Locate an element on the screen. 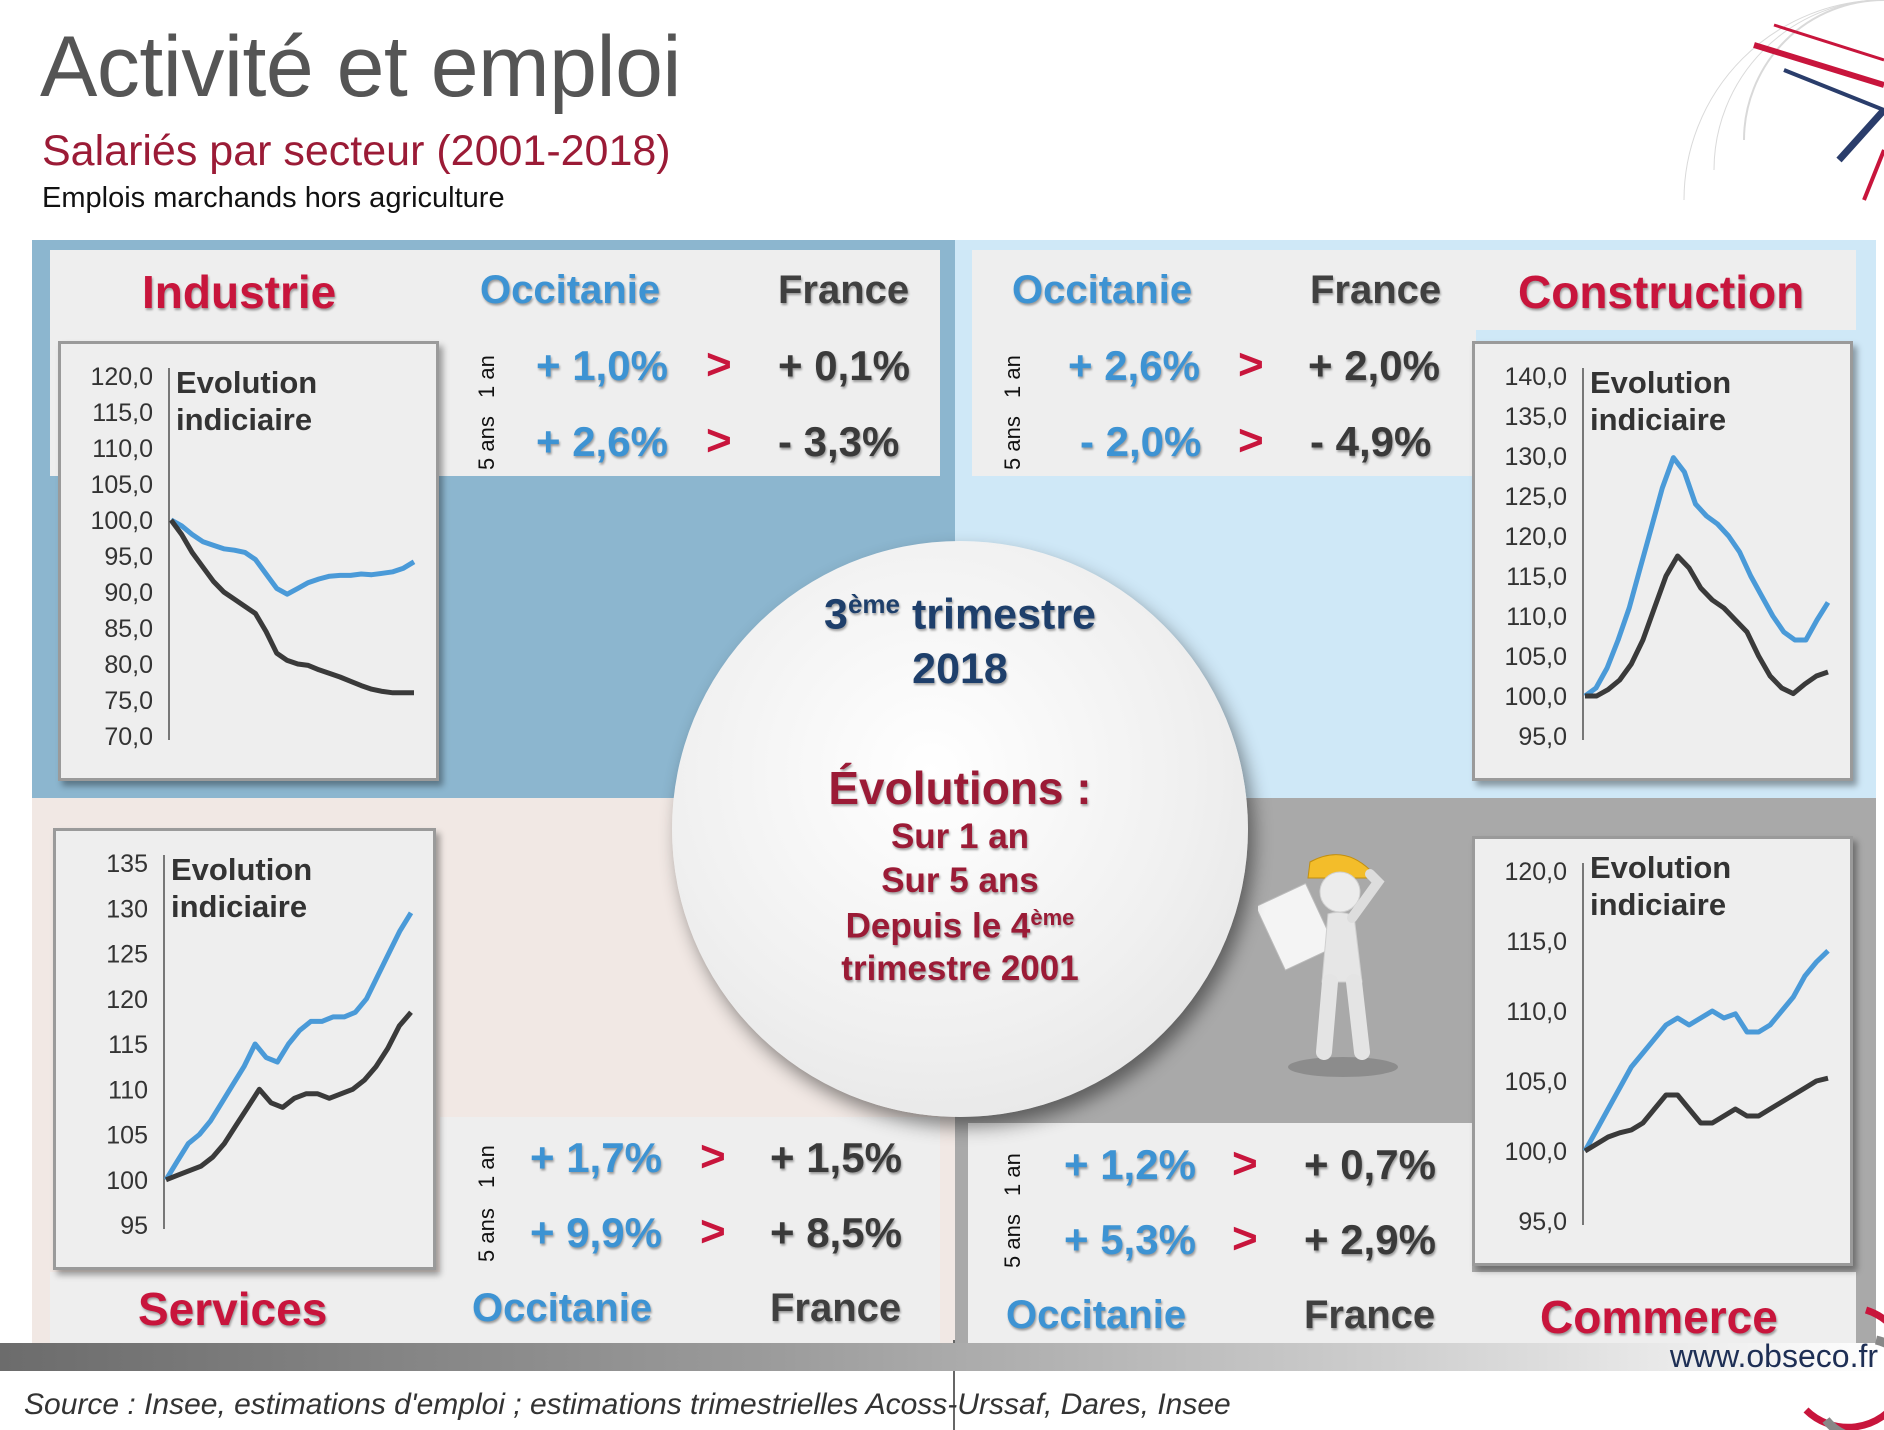  decorative-corner-graphic is located at coordinates (1783, 100).